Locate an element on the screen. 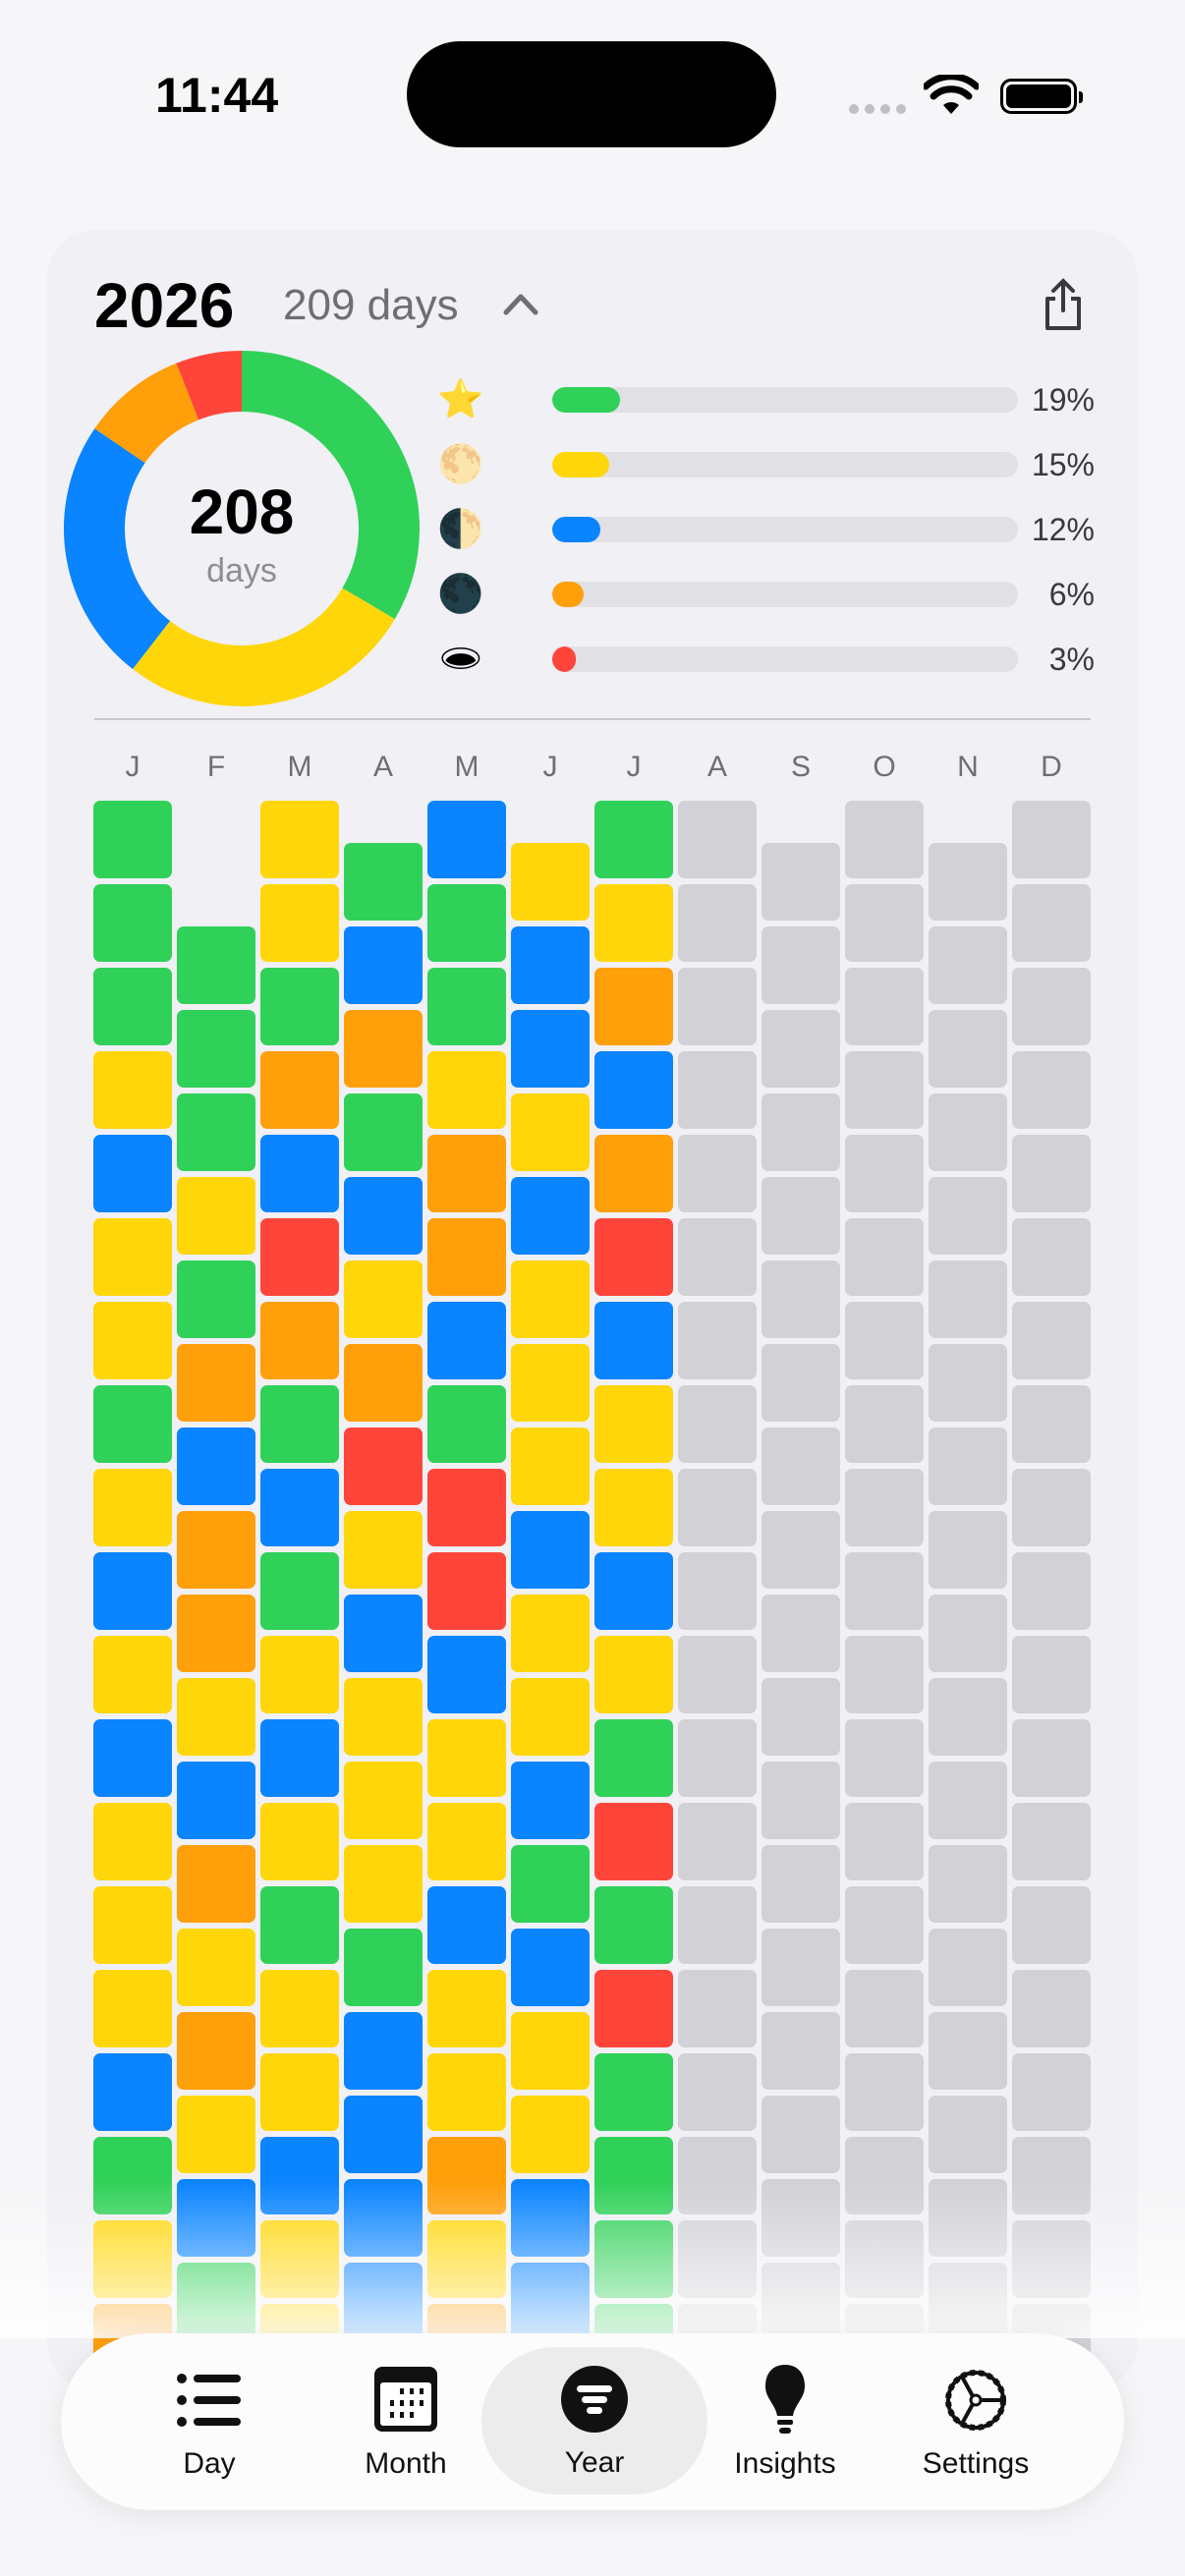 The height and width of the screenshot is (2576, 1185). share-icon is located at coordinates (1064, 304).